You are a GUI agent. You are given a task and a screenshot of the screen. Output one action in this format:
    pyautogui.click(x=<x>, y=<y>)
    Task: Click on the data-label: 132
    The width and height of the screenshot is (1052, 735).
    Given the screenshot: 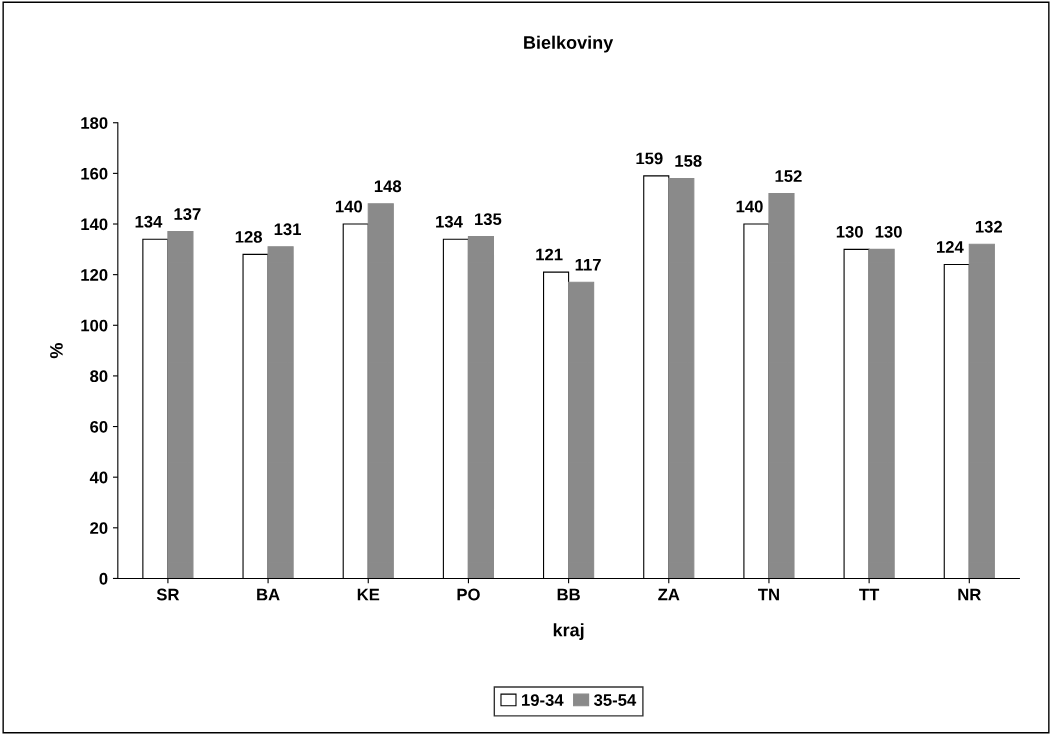 What is the action you would take?
    pyautogui.click(x=988, y=226)
    